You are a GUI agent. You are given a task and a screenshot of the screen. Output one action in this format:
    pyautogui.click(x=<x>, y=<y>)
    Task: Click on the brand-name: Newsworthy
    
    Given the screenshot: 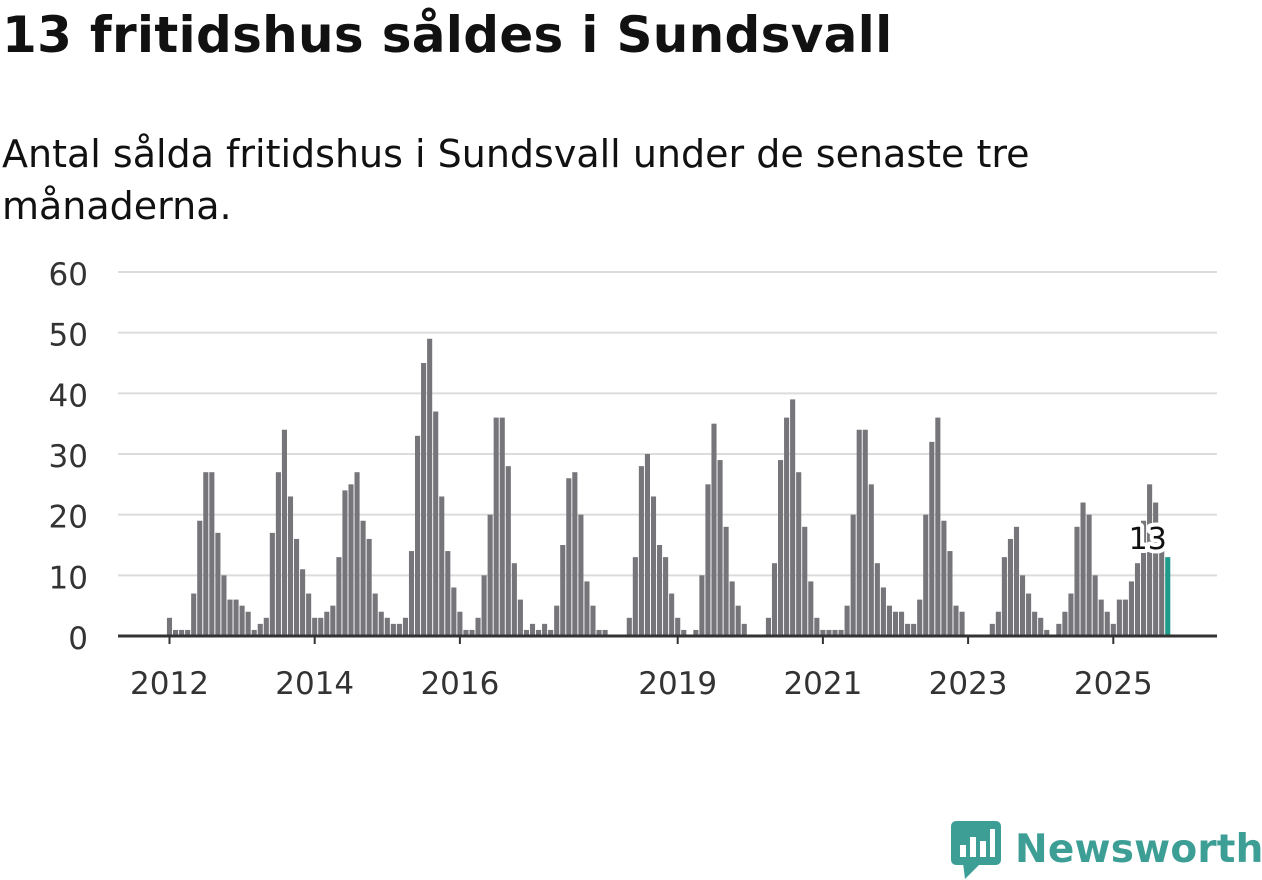 What is the action you would take?
    pyautogui.click(x=1138, y=849)
    